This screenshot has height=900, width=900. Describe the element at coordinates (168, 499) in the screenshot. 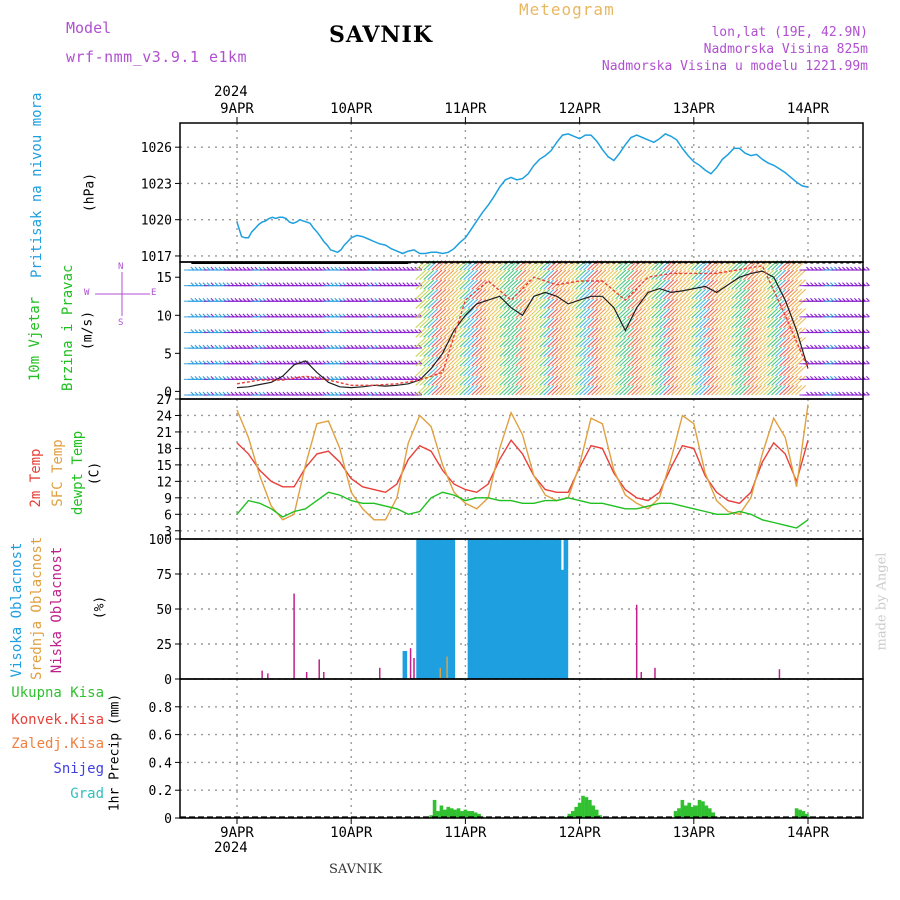

I see `ytick-label-temp: 9` at that location.